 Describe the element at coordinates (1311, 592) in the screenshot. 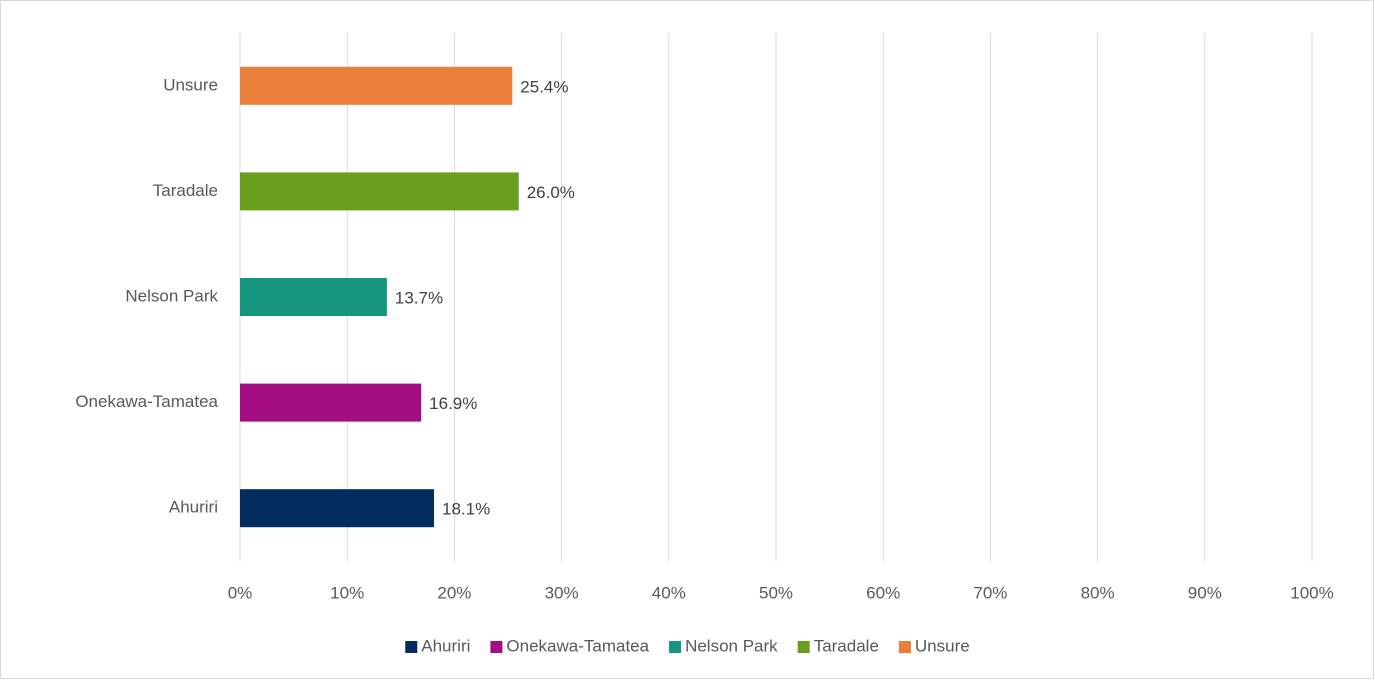

I see `x-tick-label: 100%` at that location.